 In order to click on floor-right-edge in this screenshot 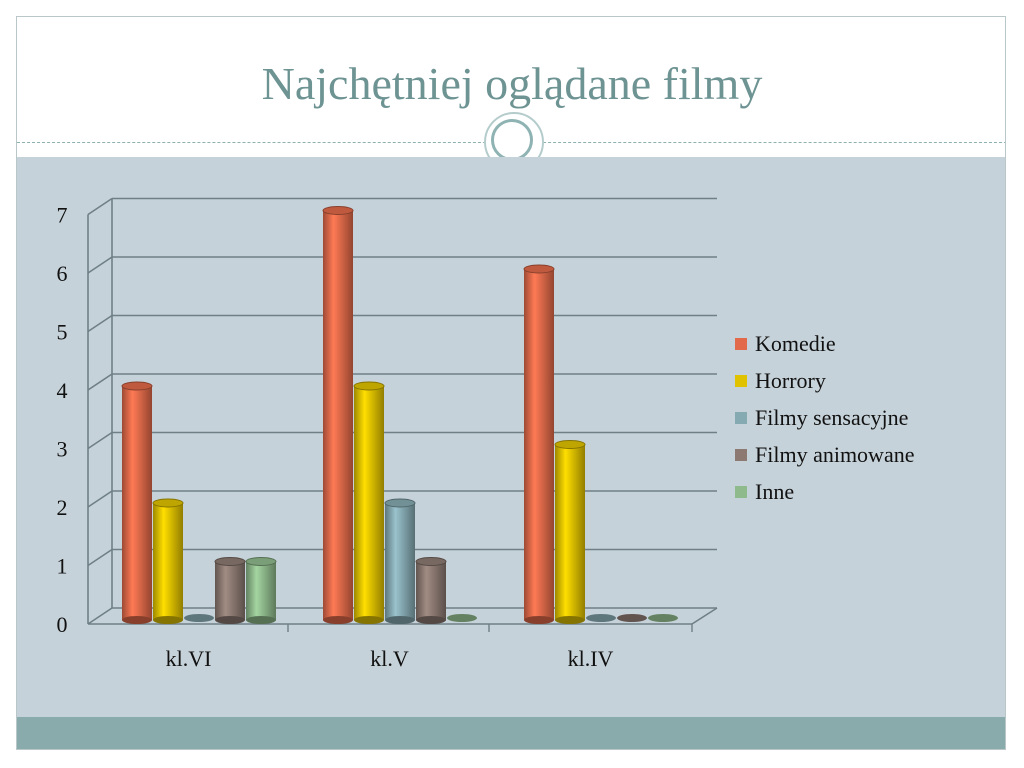, I will do `click(704, 616)`.